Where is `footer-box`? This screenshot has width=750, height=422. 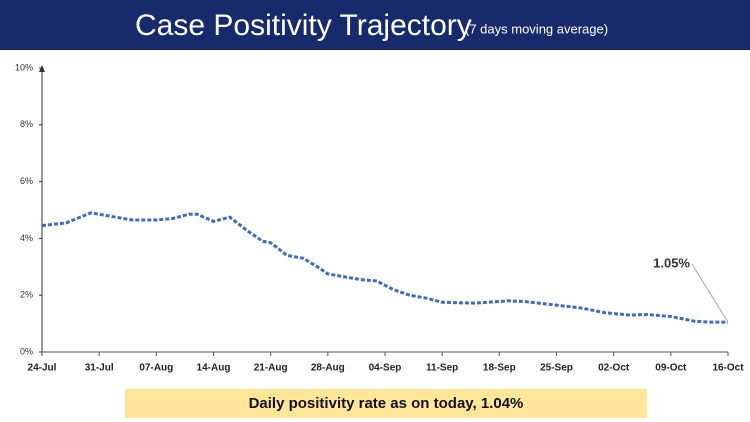
footer-box is located at coordinates (386, 403).